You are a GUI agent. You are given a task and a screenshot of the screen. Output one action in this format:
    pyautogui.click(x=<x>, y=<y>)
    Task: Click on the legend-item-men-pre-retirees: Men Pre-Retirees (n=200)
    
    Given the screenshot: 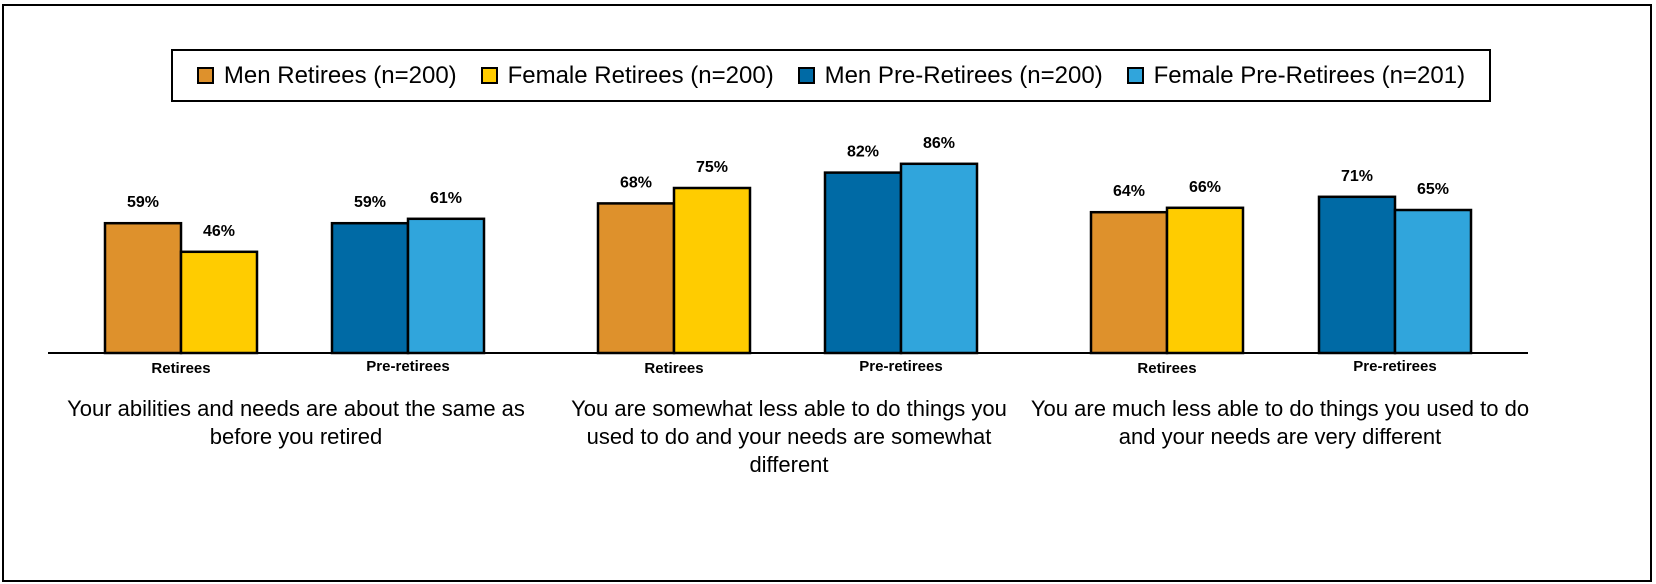 What is the action you would take?
    pyautogui.click(x=950, y=75)
    